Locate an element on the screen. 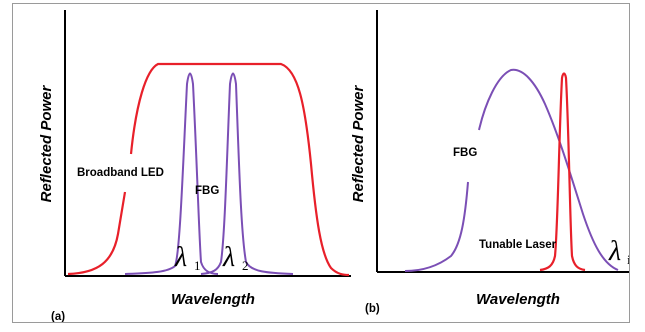  panel-b-y-axis-label: Reflected Power is located at coordinates (358, 143).